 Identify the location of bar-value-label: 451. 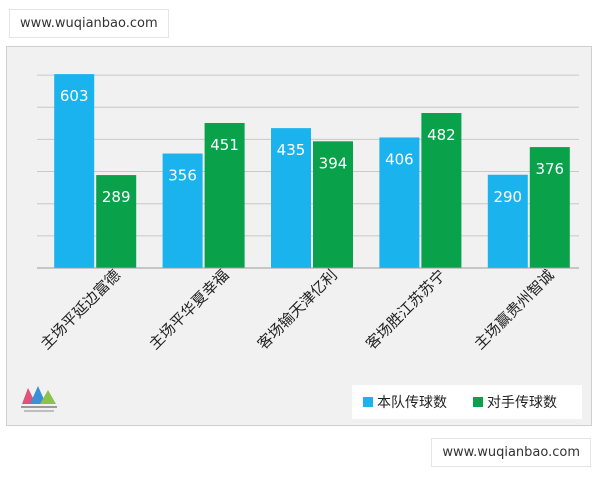
(224, 145).